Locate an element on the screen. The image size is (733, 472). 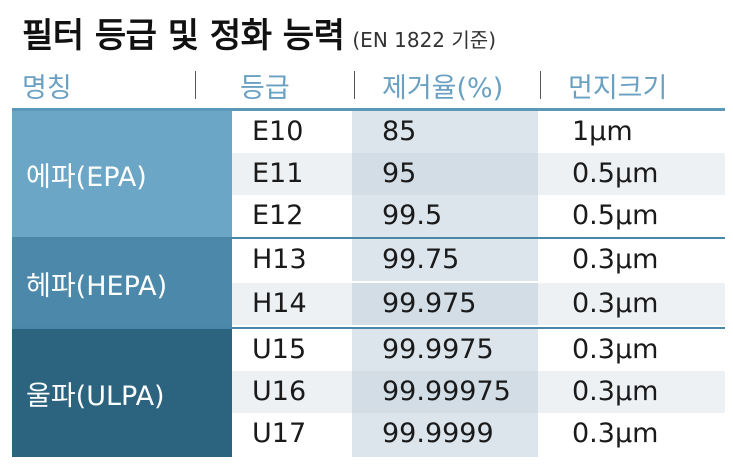
table-row: U16 99.99975 0.3μm is located at coordinates (478, 392).